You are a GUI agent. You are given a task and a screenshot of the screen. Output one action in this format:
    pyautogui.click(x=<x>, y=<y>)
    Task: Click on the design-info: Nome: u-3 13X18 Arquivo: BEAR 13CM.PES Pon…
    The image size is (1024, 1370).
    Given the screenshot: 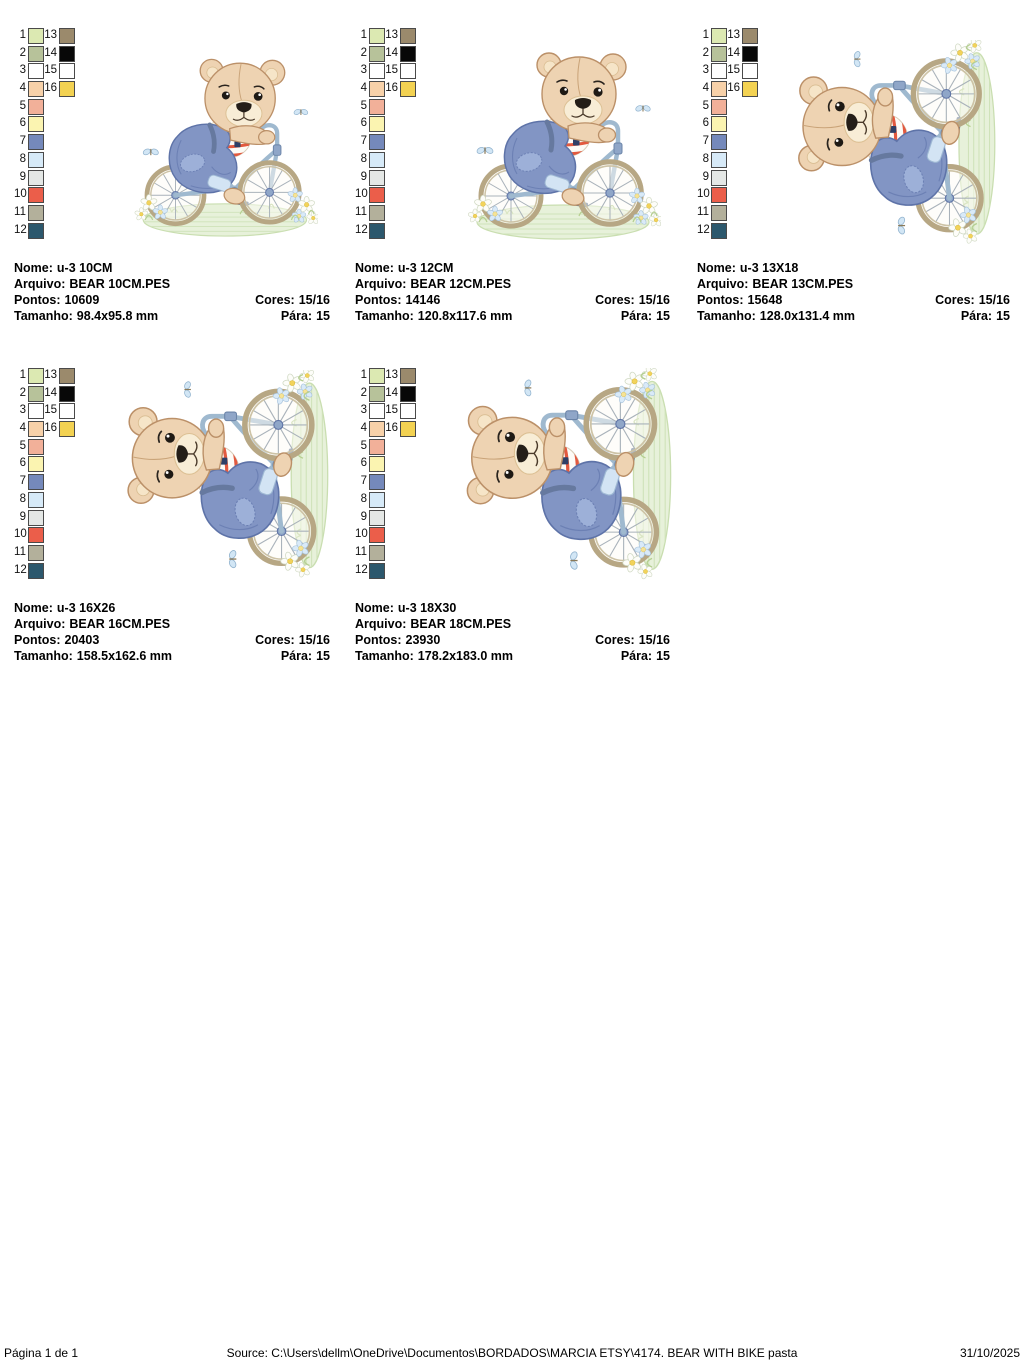 What is the action you would take?
    pyautogui.click(x=853, y=292)
    